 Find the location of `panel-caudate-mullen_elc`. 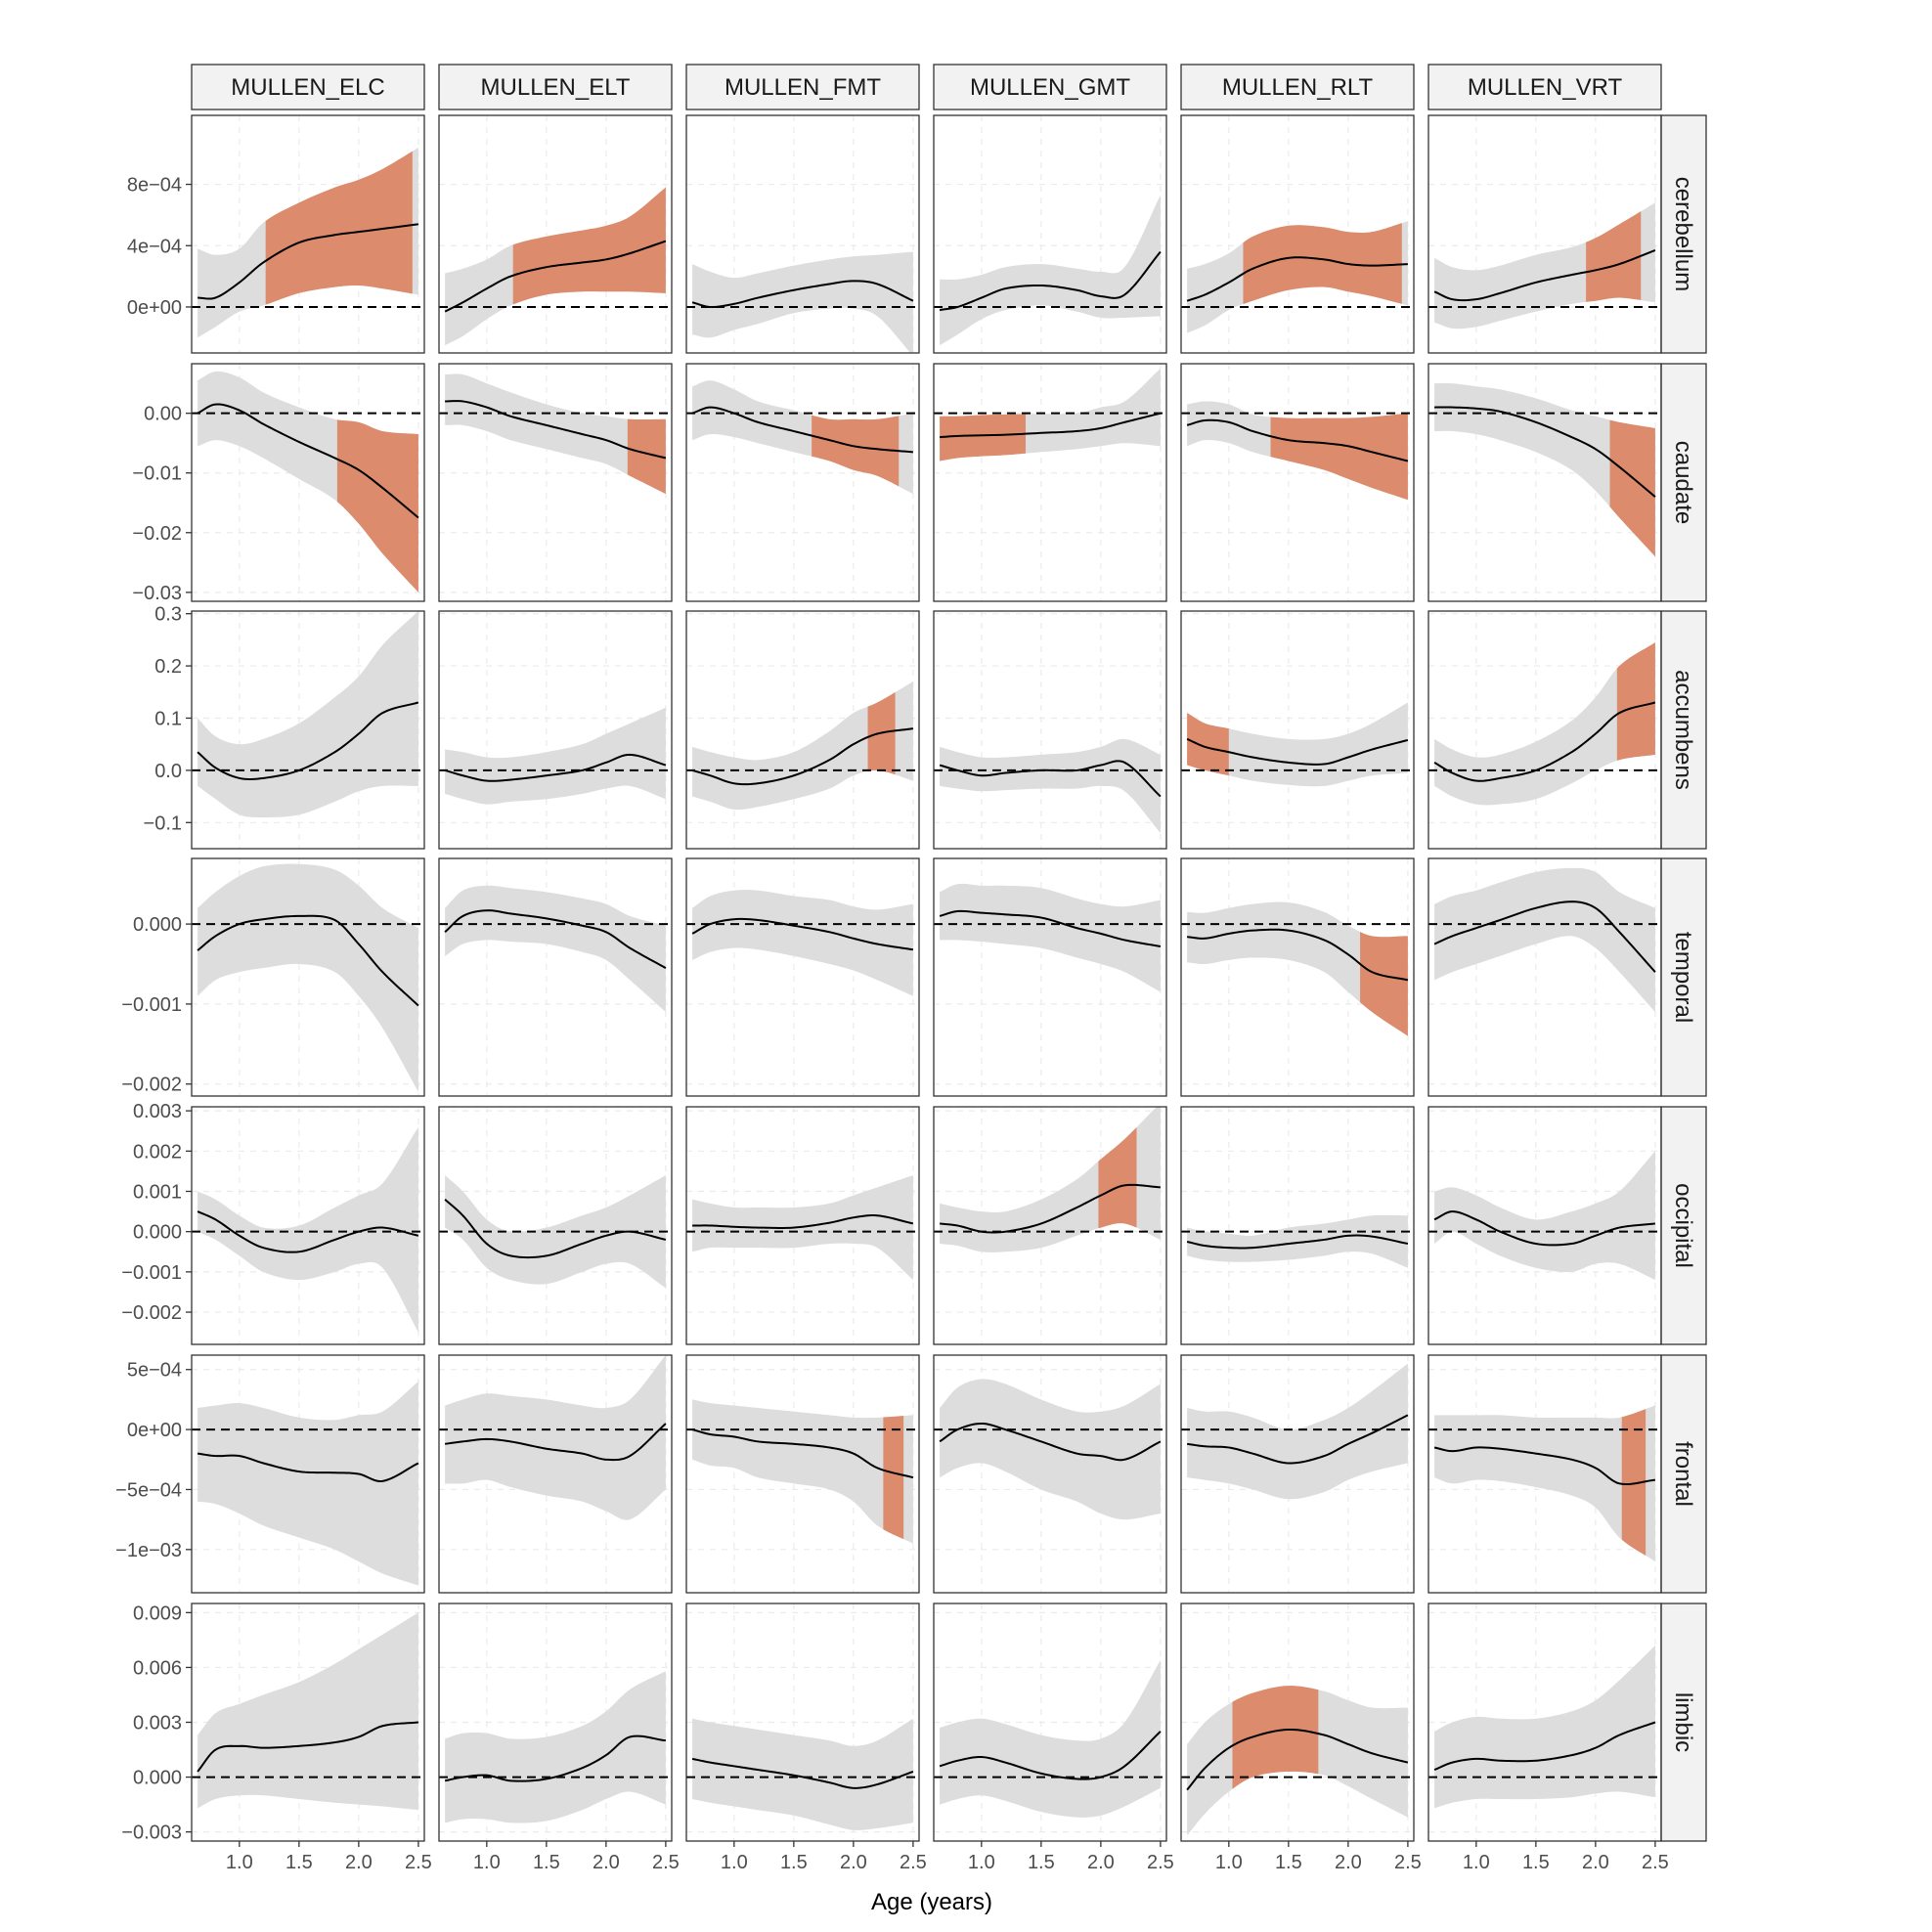

panel-caudate-mullen_elc is located at coordinates (308, 482).